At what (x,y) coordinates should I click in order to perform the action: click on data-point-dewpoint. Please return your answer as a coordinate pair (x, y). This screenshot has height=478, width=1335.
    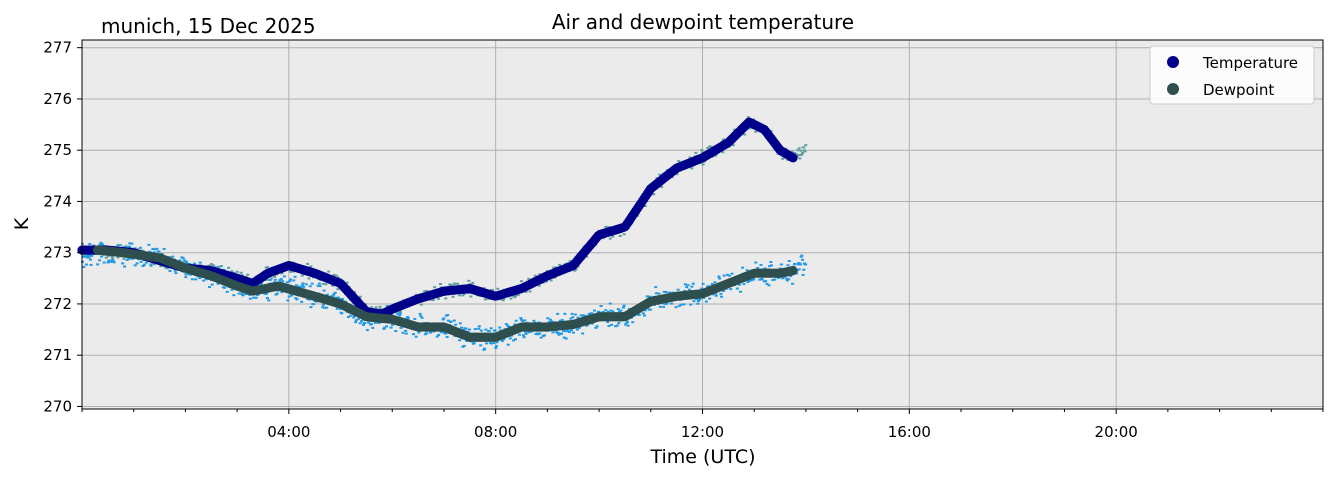
    Looking at the image, I should click on (793, 271).